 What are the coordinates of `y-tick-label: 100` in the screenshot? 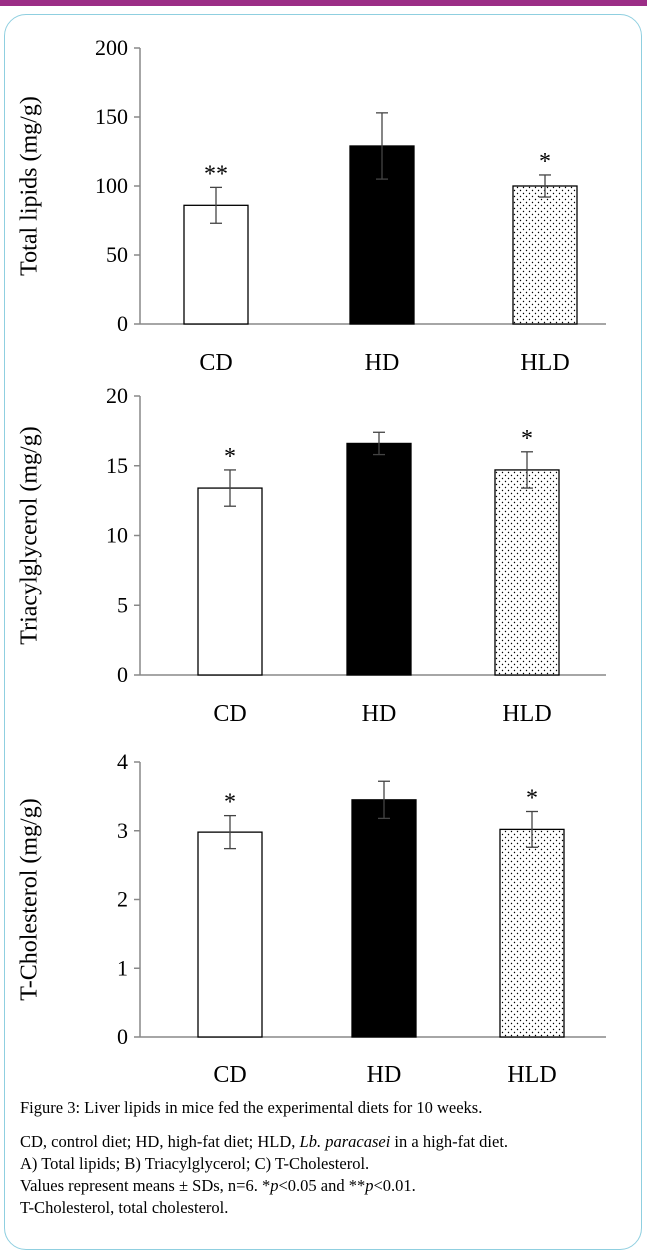 It's located at (111, 185).